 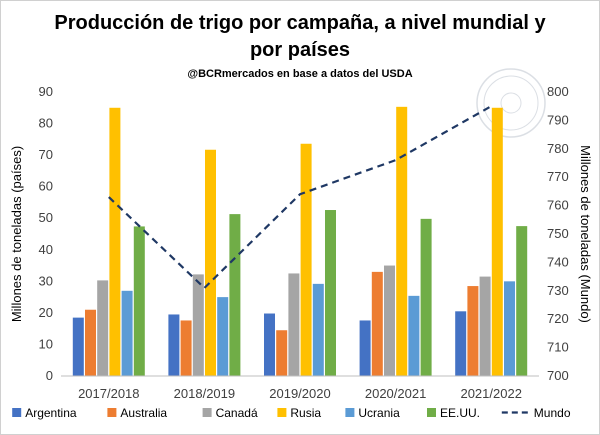 I want to click on legend-item-canad-: Canadá, so click(x=230, y=413).